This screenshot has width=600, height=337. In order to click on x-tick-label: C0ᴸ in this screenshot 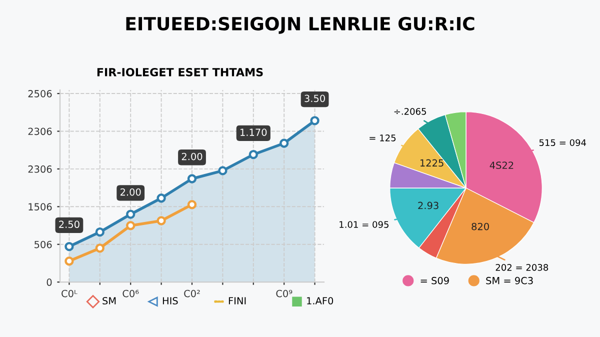, I will do `click(70, 294)`.